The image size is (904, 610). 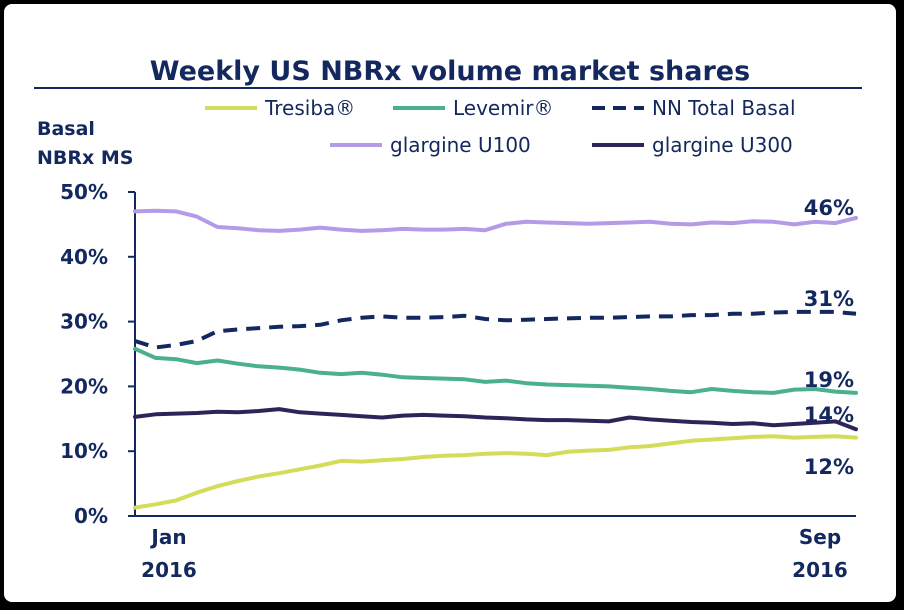 What do you see at coordinates (820, 537) in the screenshot?
I see `x-tick-label-end: Sep` at bounding box center [820, 537].